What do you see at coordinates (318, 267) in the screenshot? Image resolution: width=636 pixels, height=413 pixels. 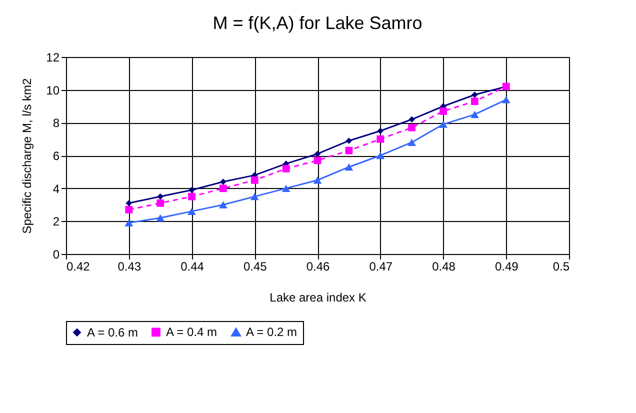 I see `x-tick-label: 0.46` at bounding box center [318, 267].